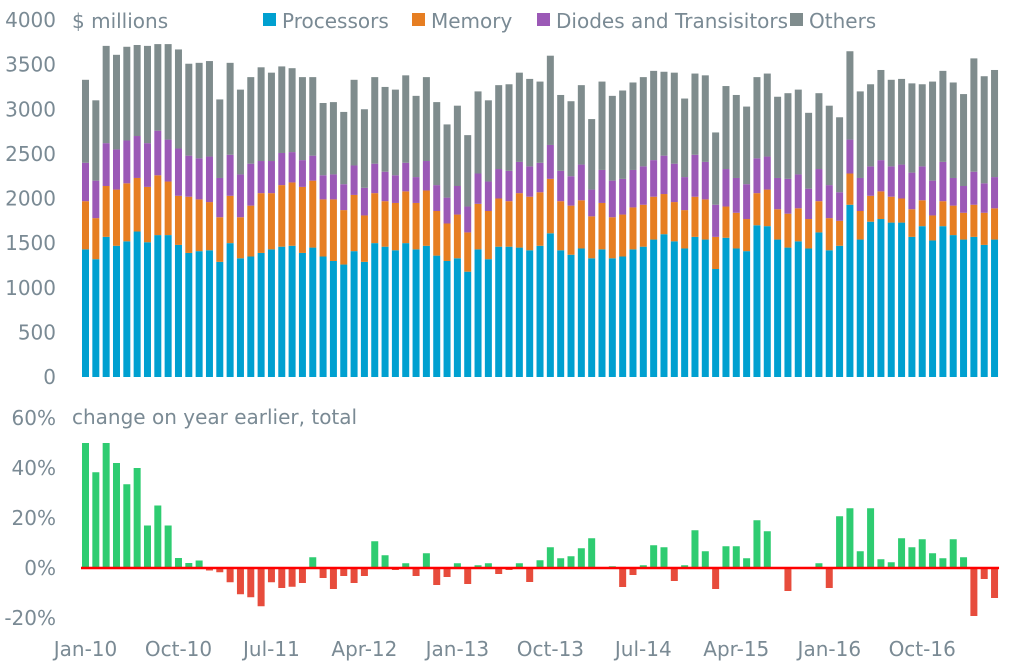 This screenshot has height=669, width=1011. What do you see at coordinates (842, 21) in the screenshot?
I see `legend-label: Others` at bounding box center [842, 21].